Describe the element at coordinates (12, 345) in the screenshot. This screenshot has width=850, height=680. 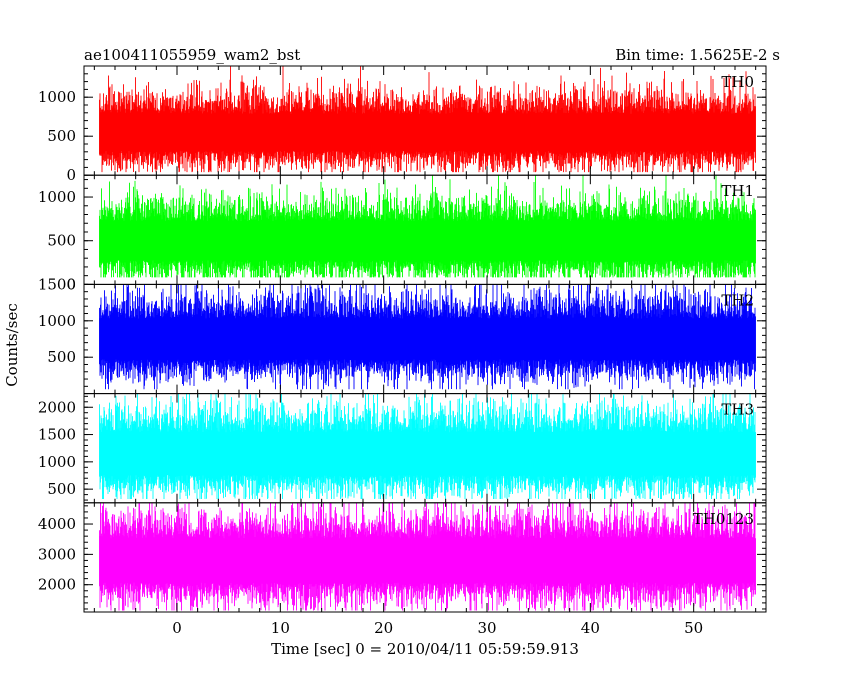
I see `y-axis-label: Counts/sec` at that location.